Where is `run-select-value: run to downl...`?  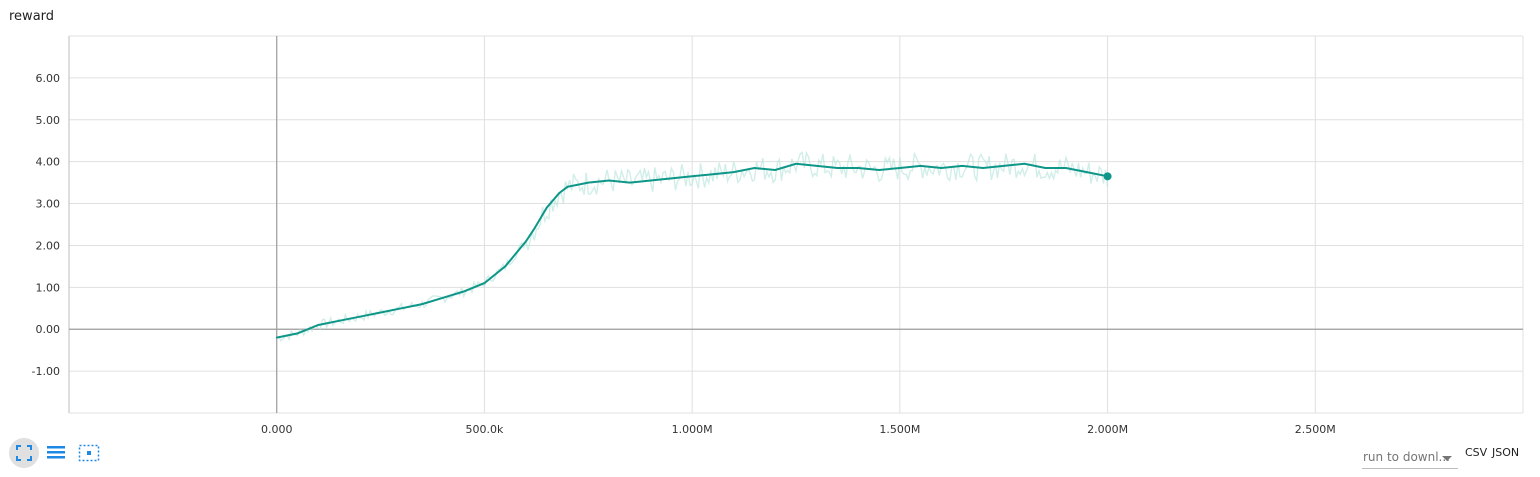
run-select-value: run to downl... is located at coordinates (1406, 457).